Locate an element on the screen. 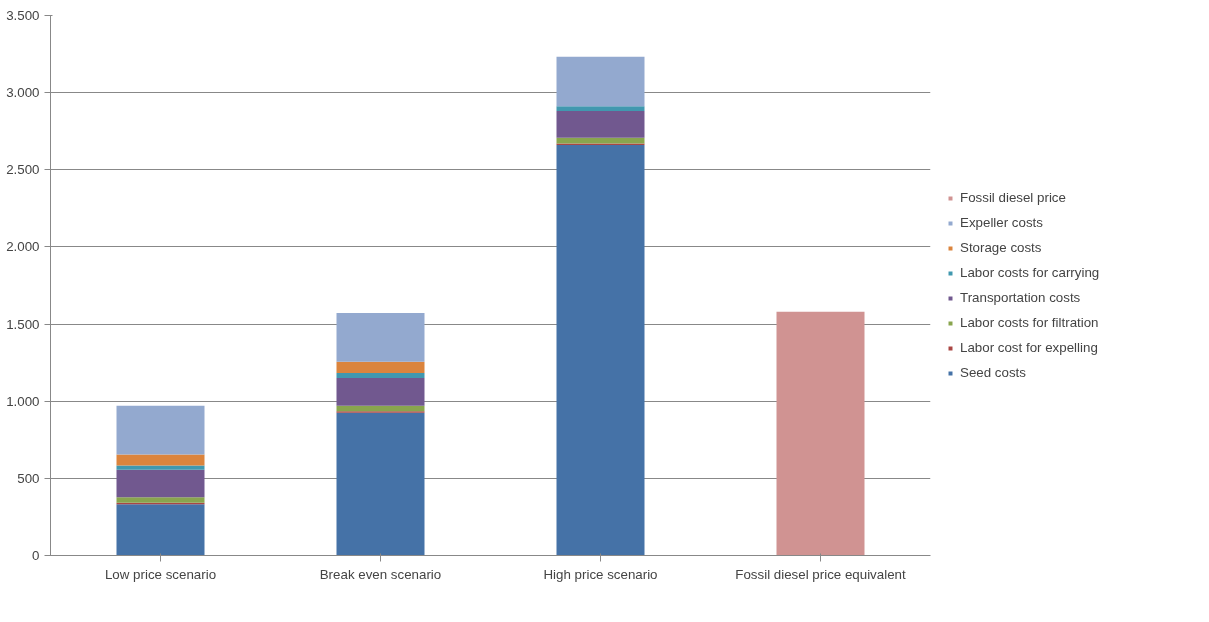 The height and width of the screenshot is (622, 1209). y-tick-label: 1.000 is located at coordinates (23, 401).